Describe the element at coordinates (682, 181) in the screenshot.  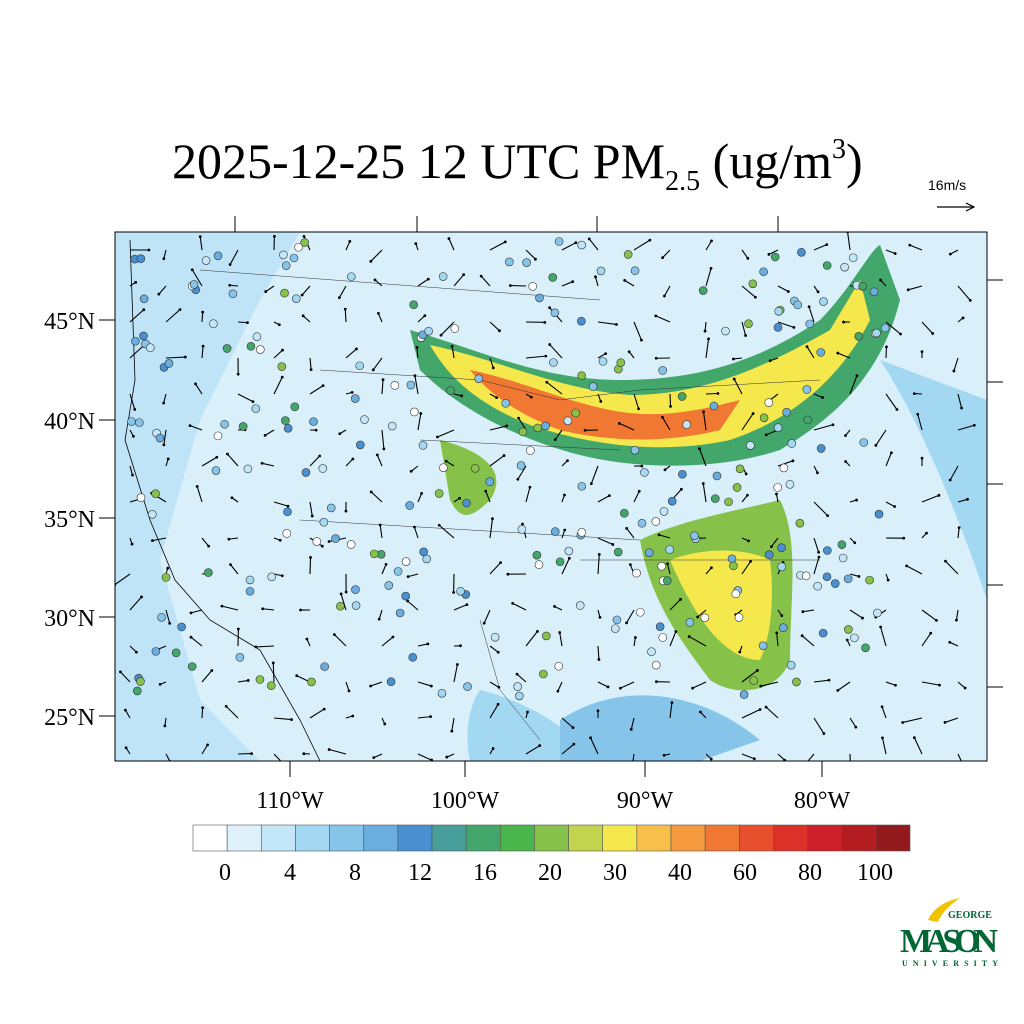
I see `title-subscript: 2.5` at that location.